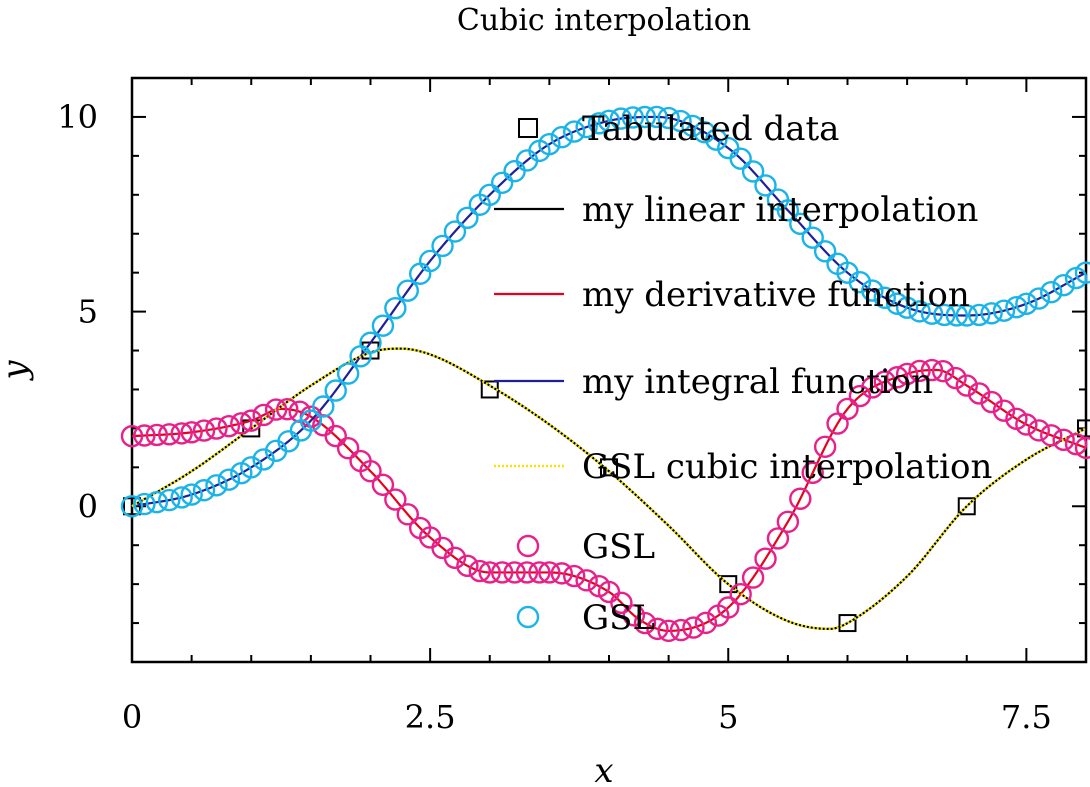 The width and height of the screenshot is (1090, 787). Describe the element at coordinates (88, 312) in the screenshot. I see `y-tick-label: 5` at that location.